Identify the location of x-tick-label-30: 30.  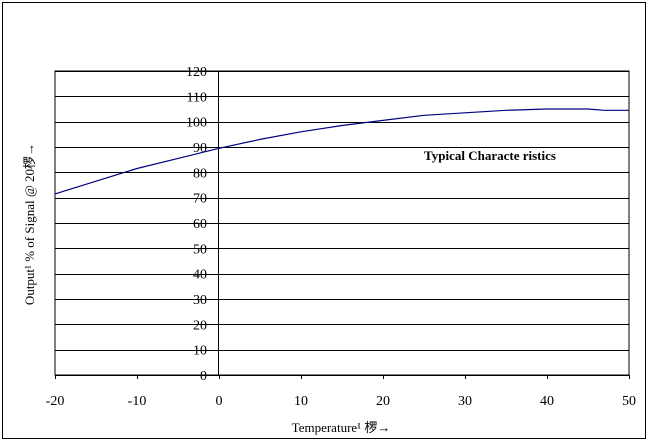
(465, 401).